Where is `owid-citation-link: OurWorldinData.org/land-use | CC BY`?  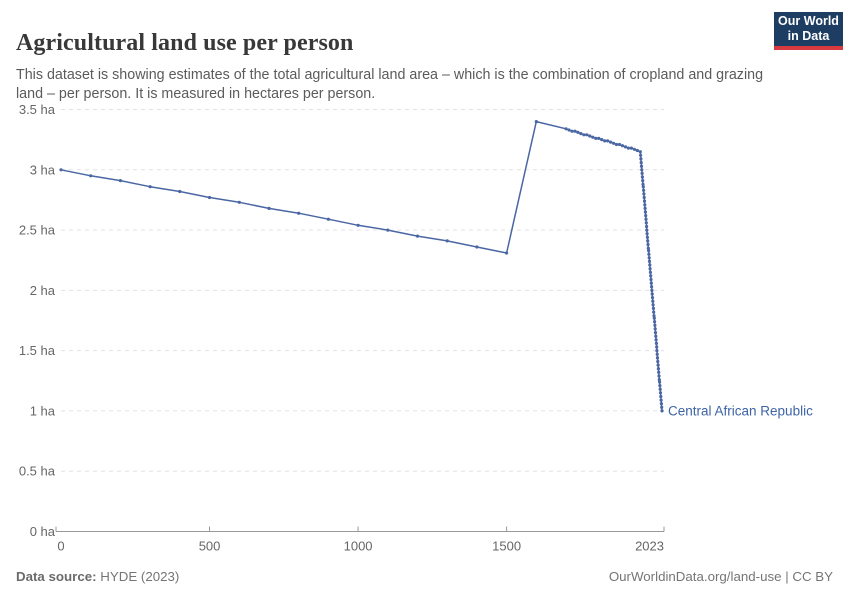 owid-citation-link: OurWorldinData.org/land-use | CC BY is located at coordinates (720, 576).